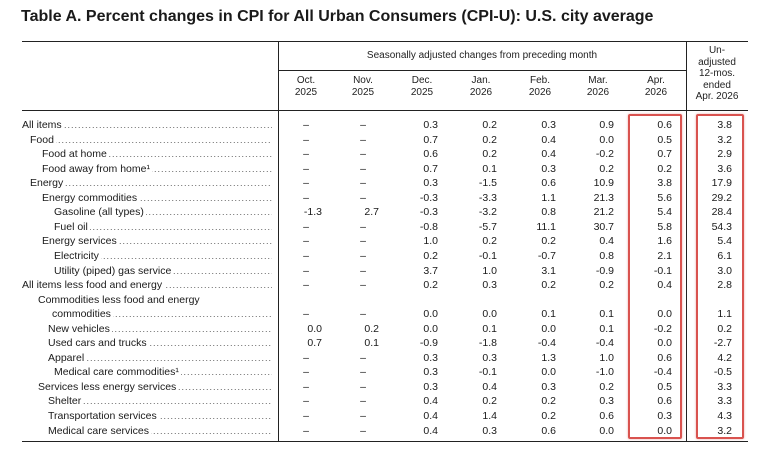  What do you see at coordinates (724, 401) in the screenshot?
I see `unadjusted-value: 3.3` at bounding box center [724, 401].